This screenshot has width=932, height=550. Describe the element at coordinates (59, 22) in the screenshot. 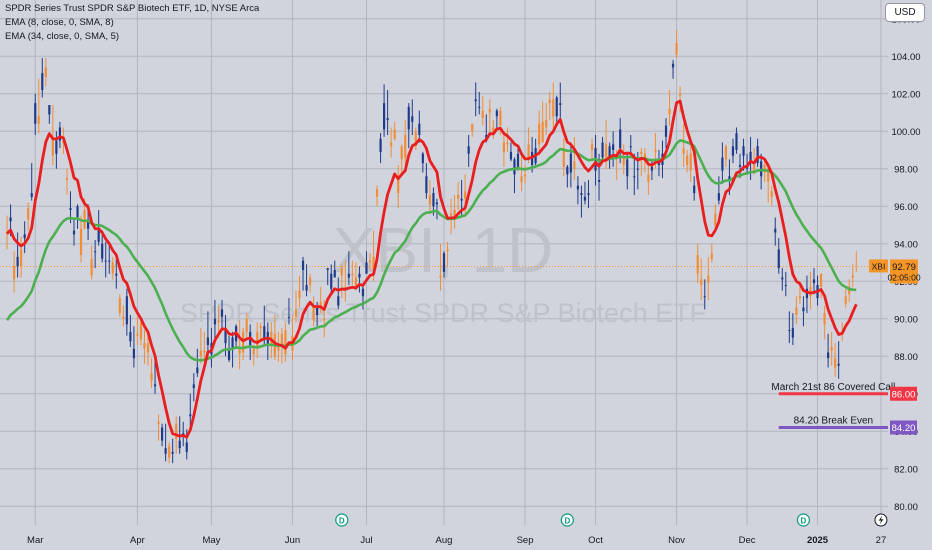

I see `indicator-ema-8: EMA (8, close, 0, SMA, 8)` at that location.